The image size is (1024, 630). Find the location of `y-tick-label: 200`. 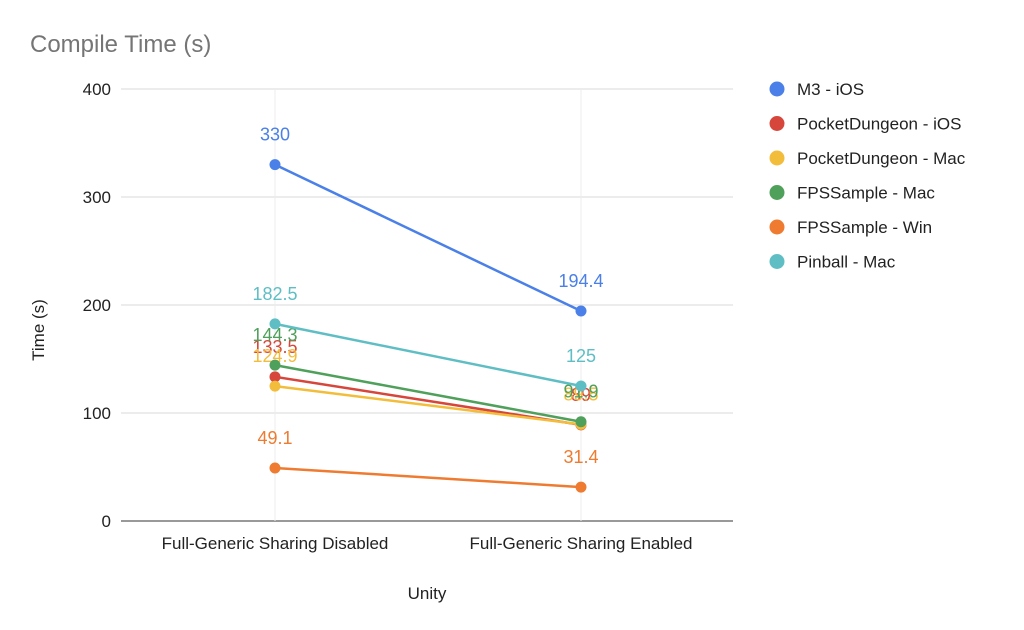

y-tick-label: 200 is located at coordinates (97, 305).